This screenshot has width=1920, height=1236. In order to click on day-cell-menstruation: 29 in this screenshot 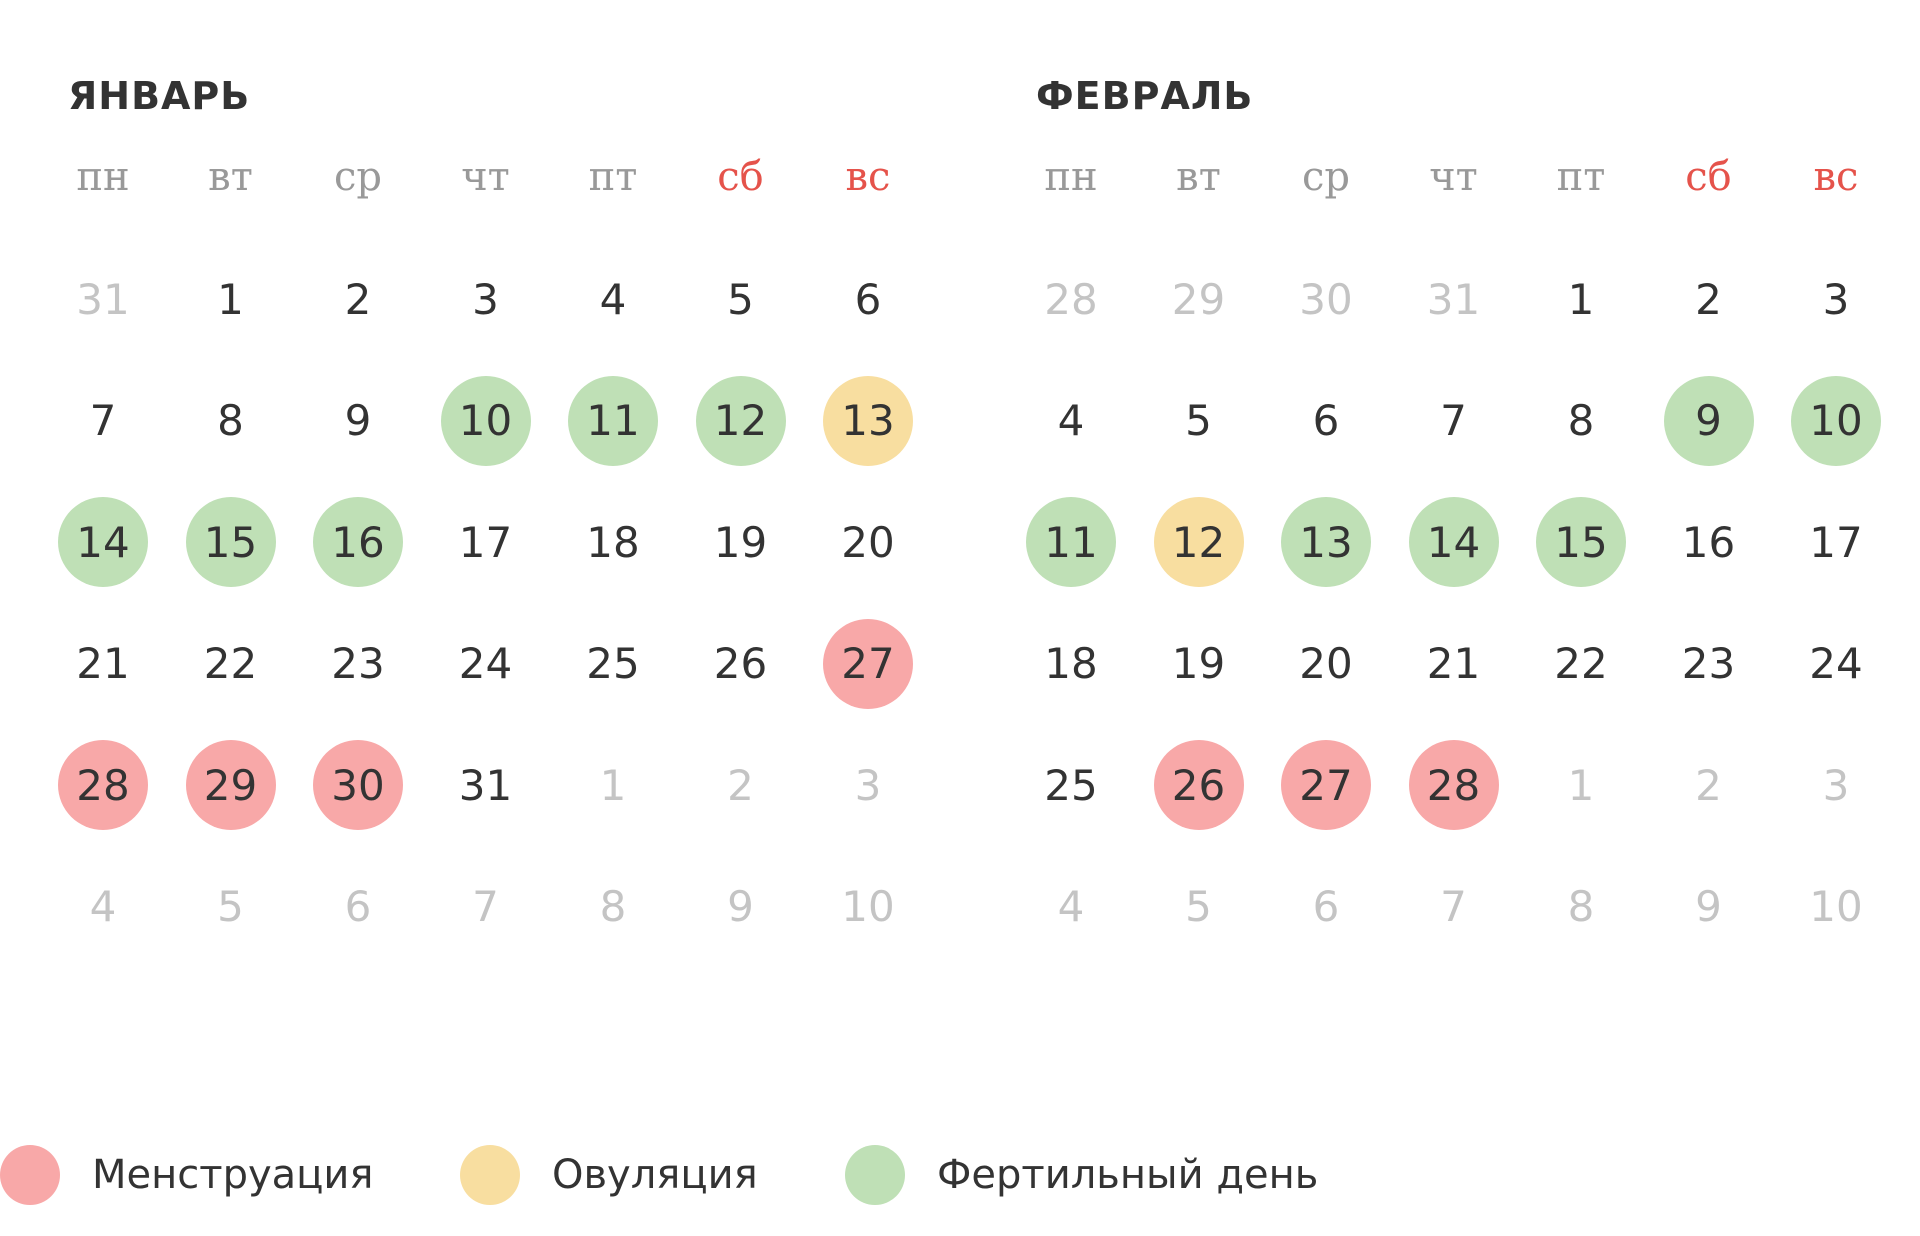, I will do `click(230, 785)`.